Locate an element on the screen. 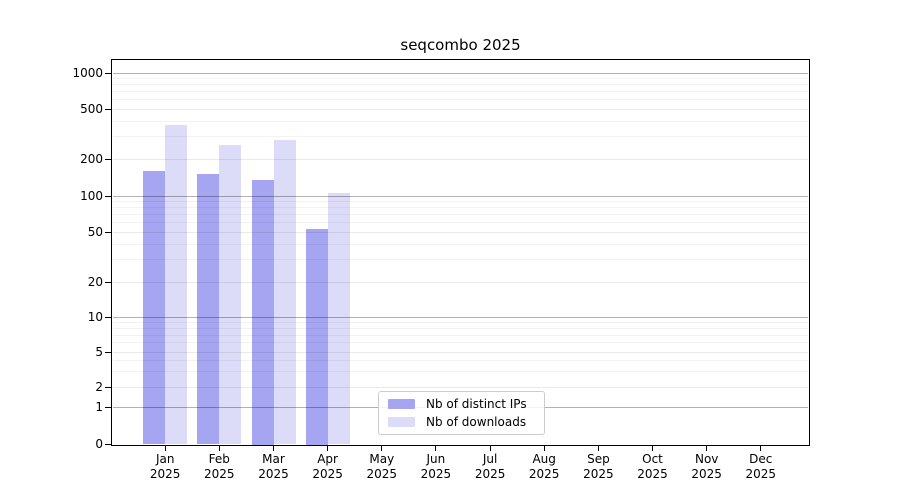 The height and width of the screenshot is (500, 900). x-tick-may-2025 is located at coordinates (382, 448).